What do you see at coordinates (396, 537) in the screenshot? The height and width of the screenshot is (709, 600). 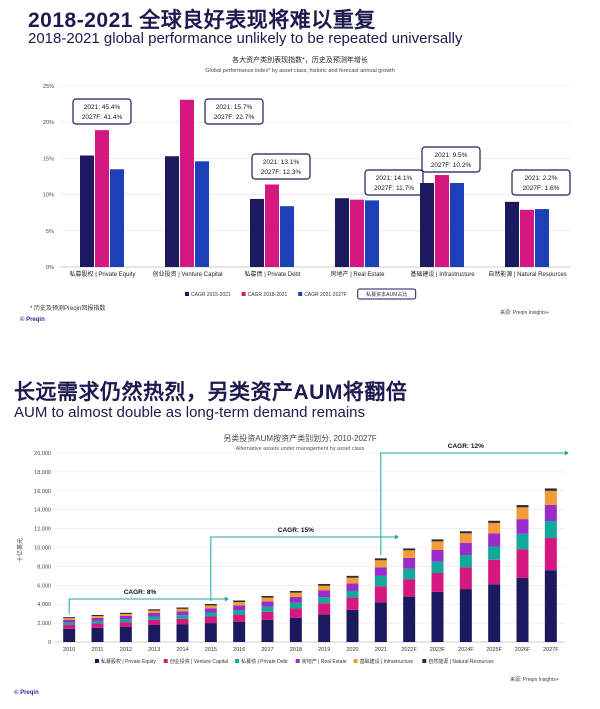 I see `chart2-cagr-arrowhead` at bounding box center [396, 537].